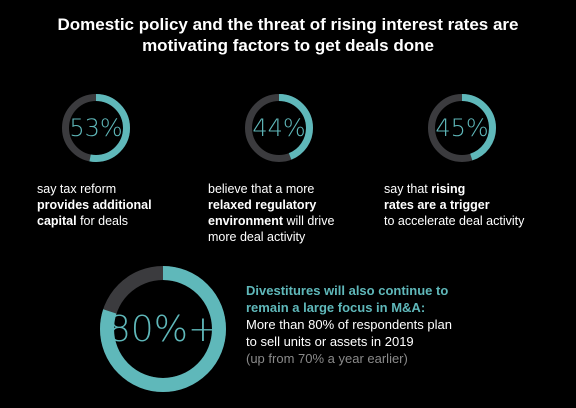 This screenshot has height=408, width=576. I want to click on donut-label-4: 80%+, so click(163, 329).